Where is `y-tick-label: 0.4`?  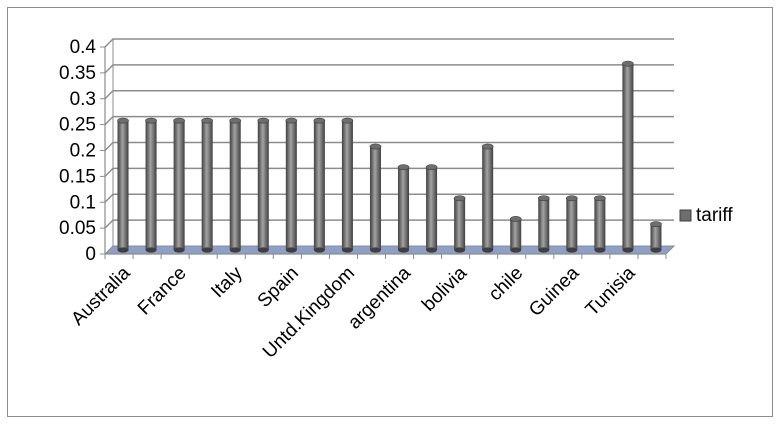
y-tick-label: 0.4 is located at coordinates (83, 47).